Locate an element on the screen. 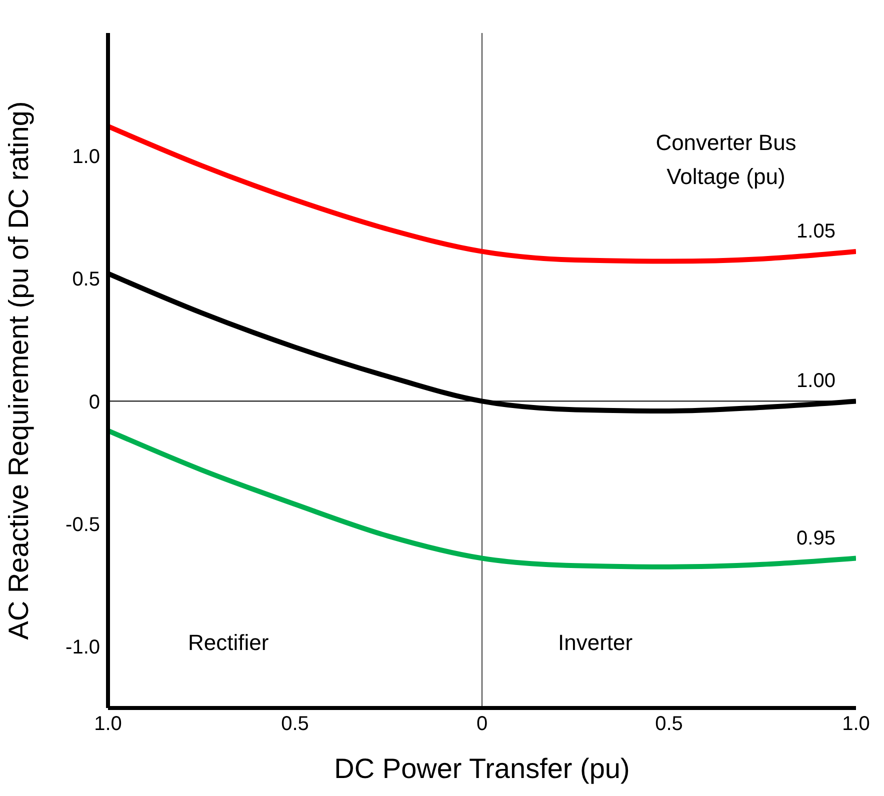 Image resolution: width=884 pixels, height=796 pixels. x-tick-label: 0 is located at coordinates (482, 724).